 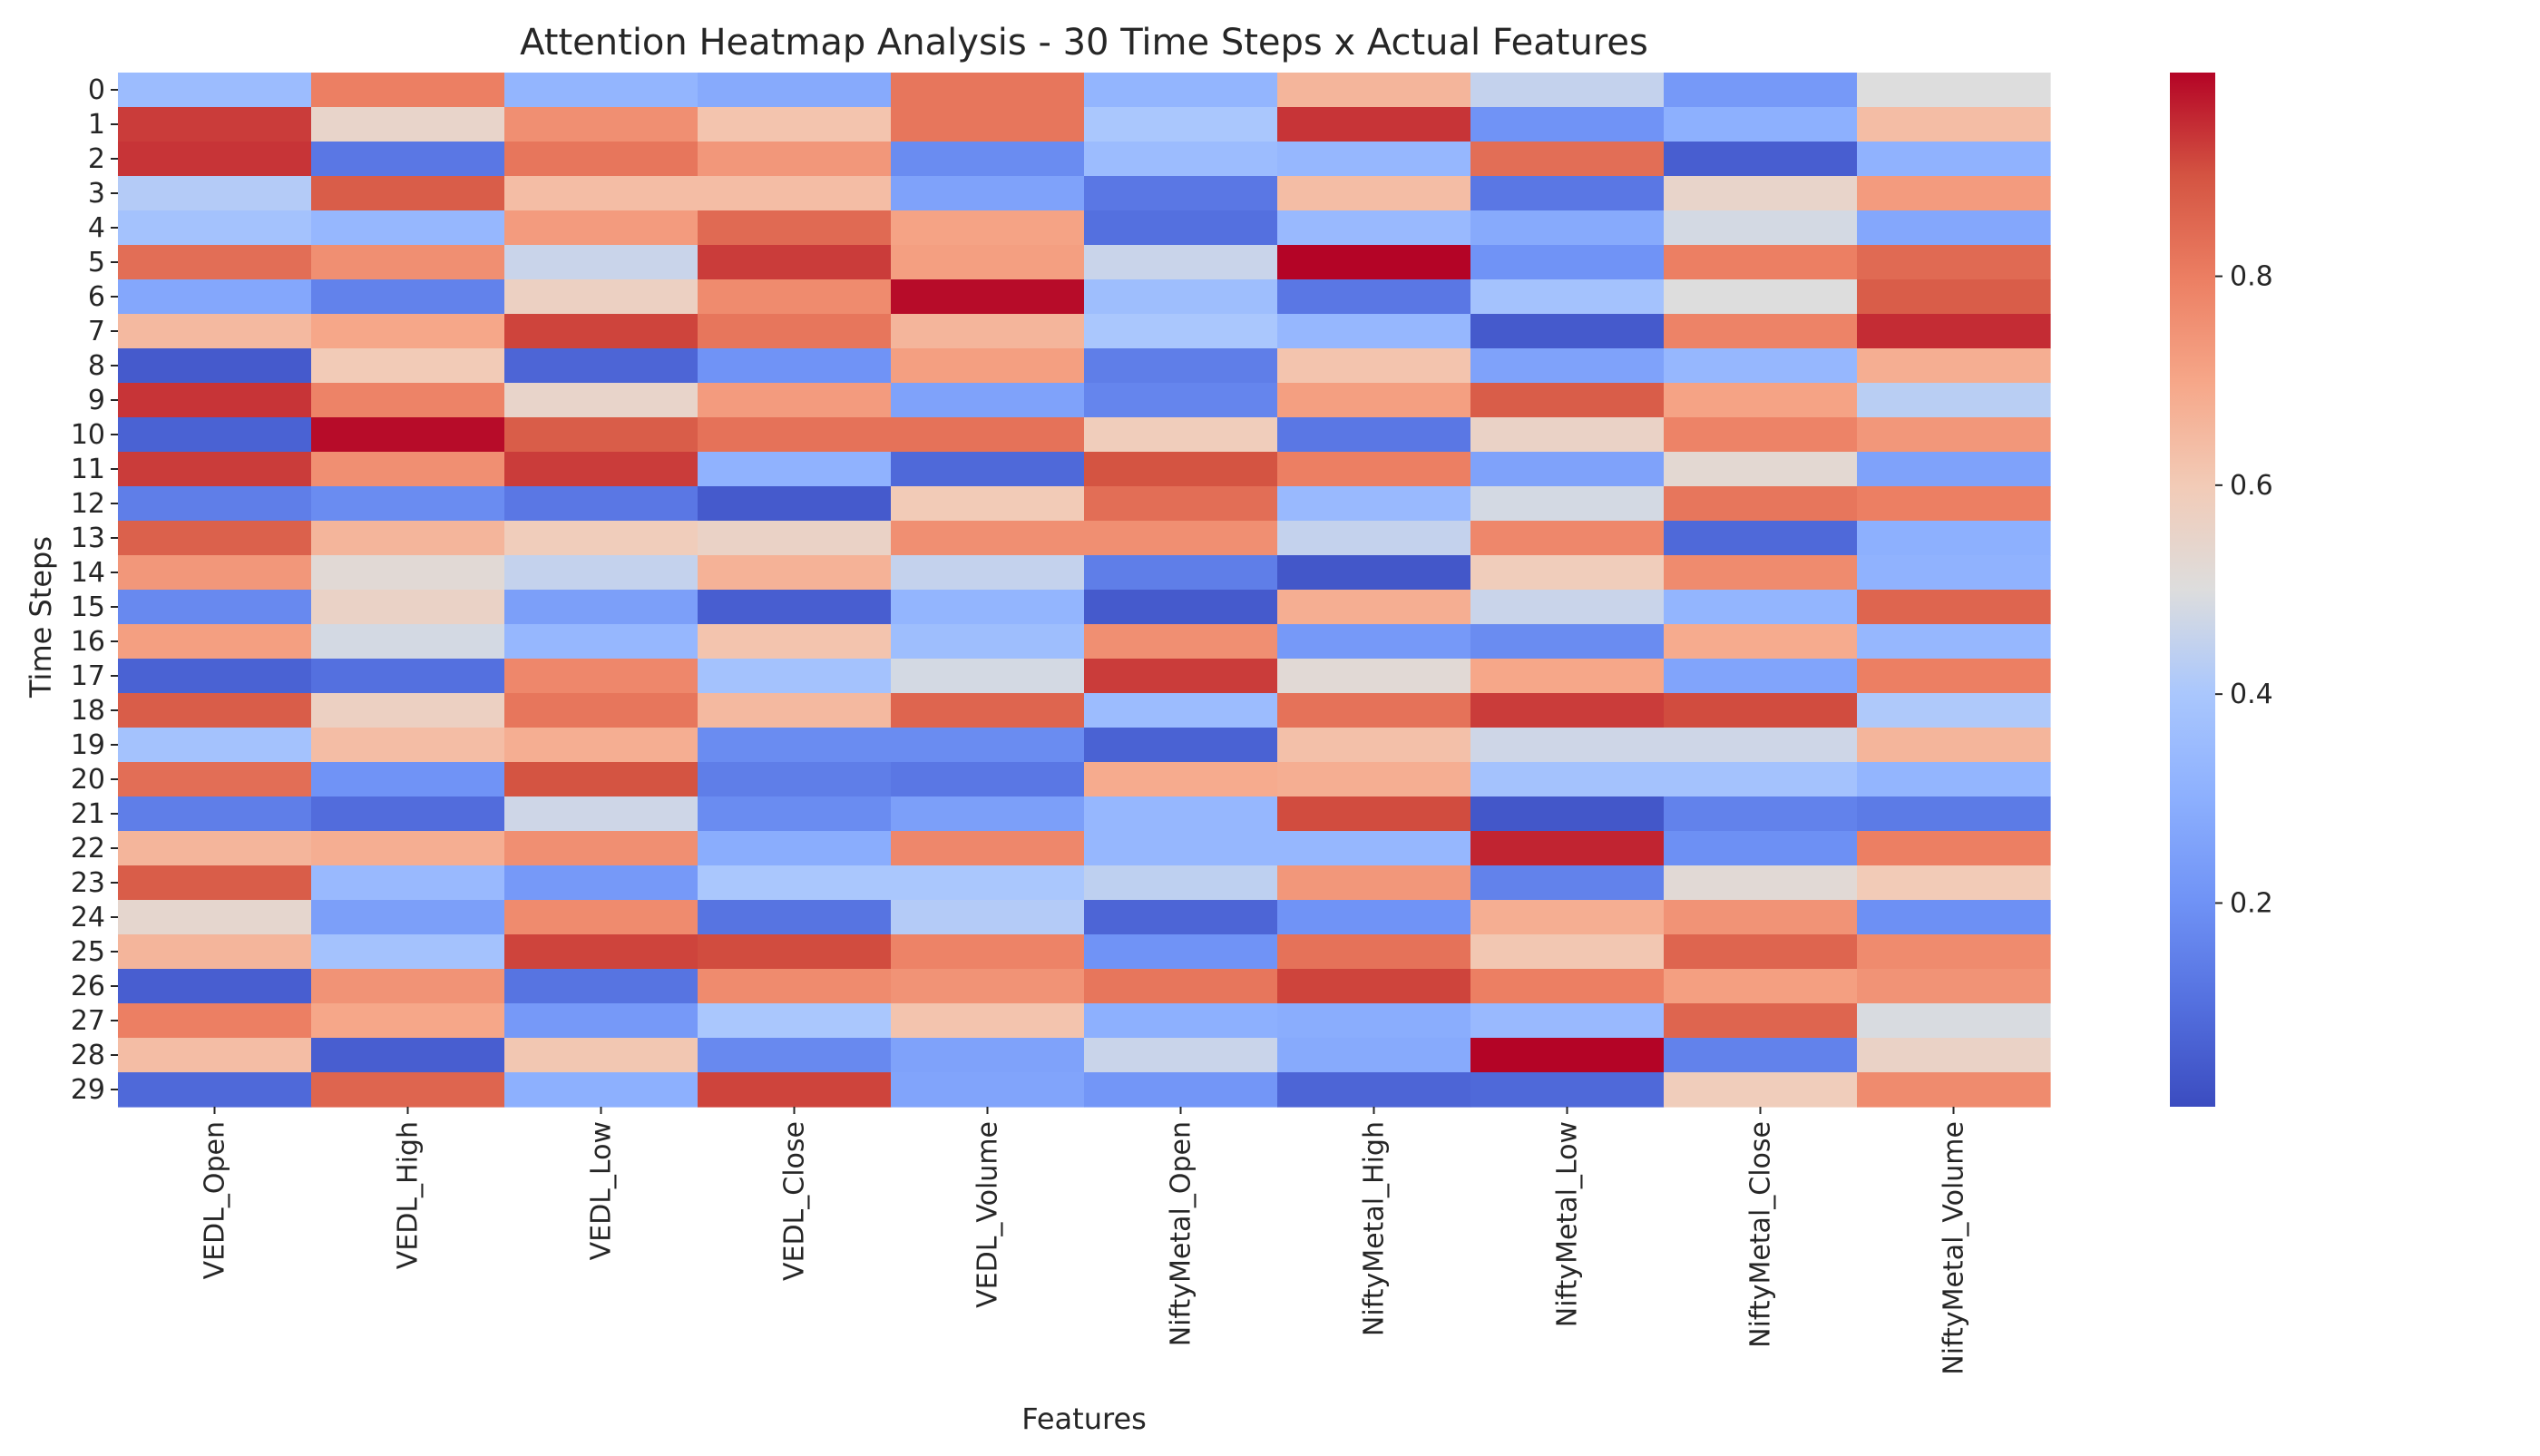 What do you see at coordinates (1181, 1233) in the screenshot?
I see `x-tick-label: NiftyMetal_Open` at bounding box center [1181, 1233].